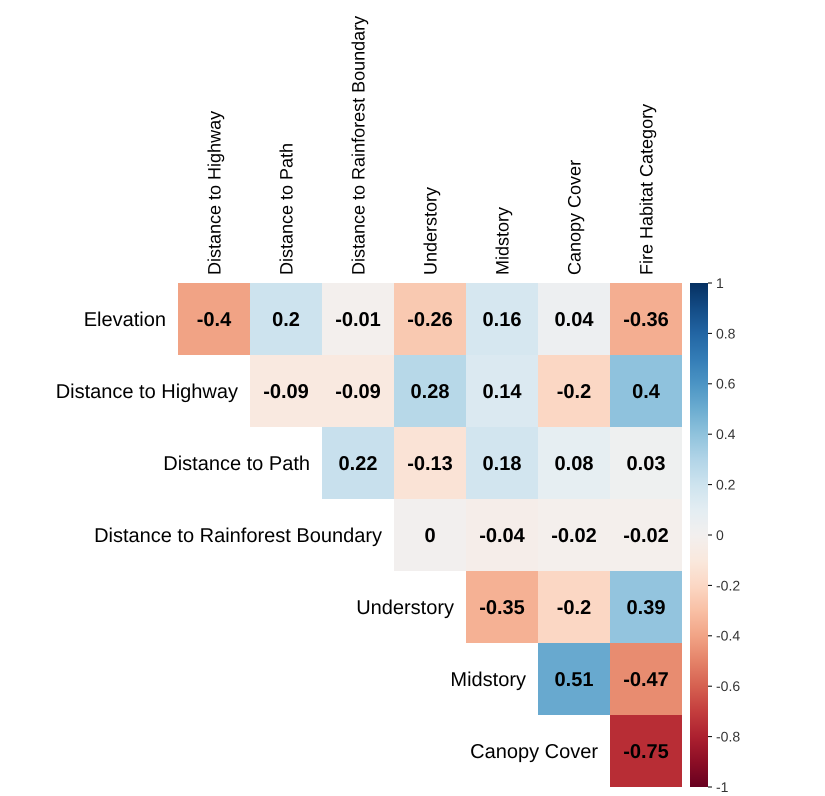  I want to click on data-label: 0.28, so click(430, 392).